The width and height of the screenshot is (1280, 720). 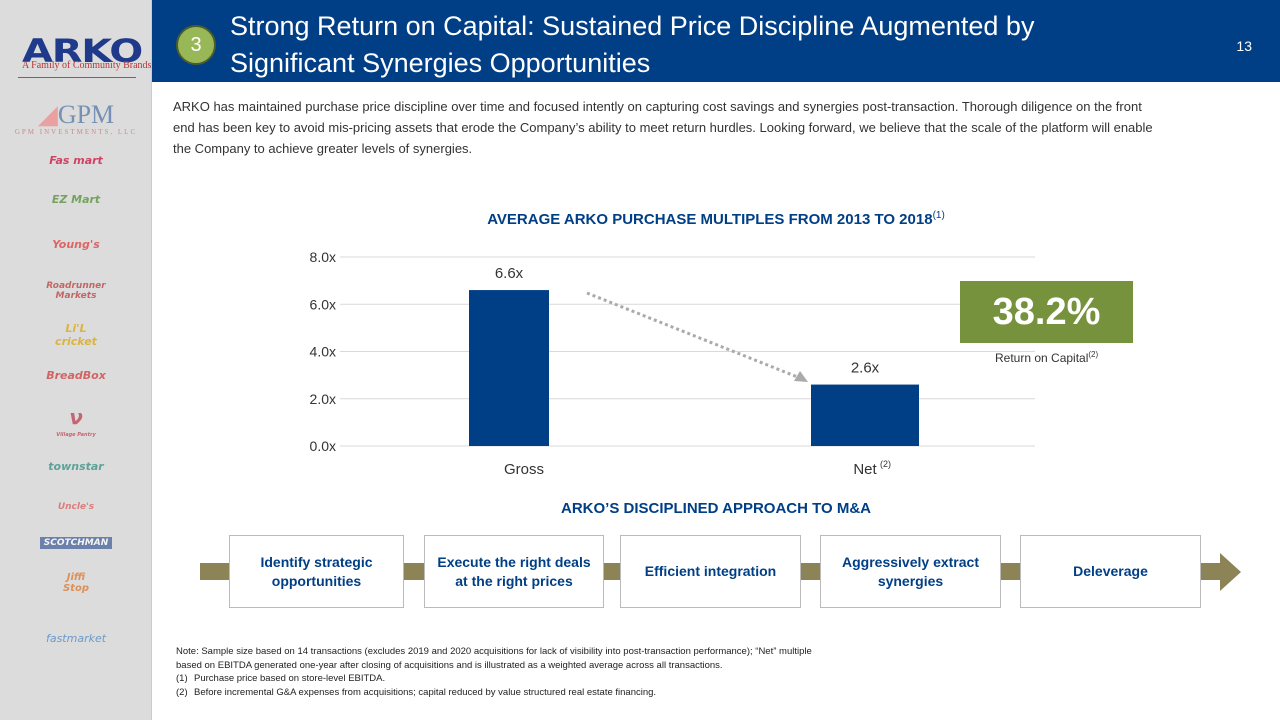 What do you see at coordinates (76, 291) in the screenshot?
I see `brand-logo-roadrunner: Roadrunner Markets` at bounding box center [76, 291].